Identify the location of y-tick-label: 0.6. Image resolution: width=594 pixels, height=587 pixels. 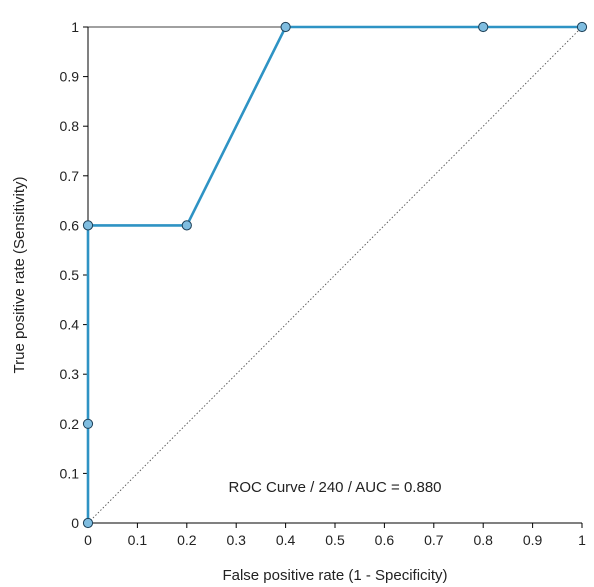
(70, 225).